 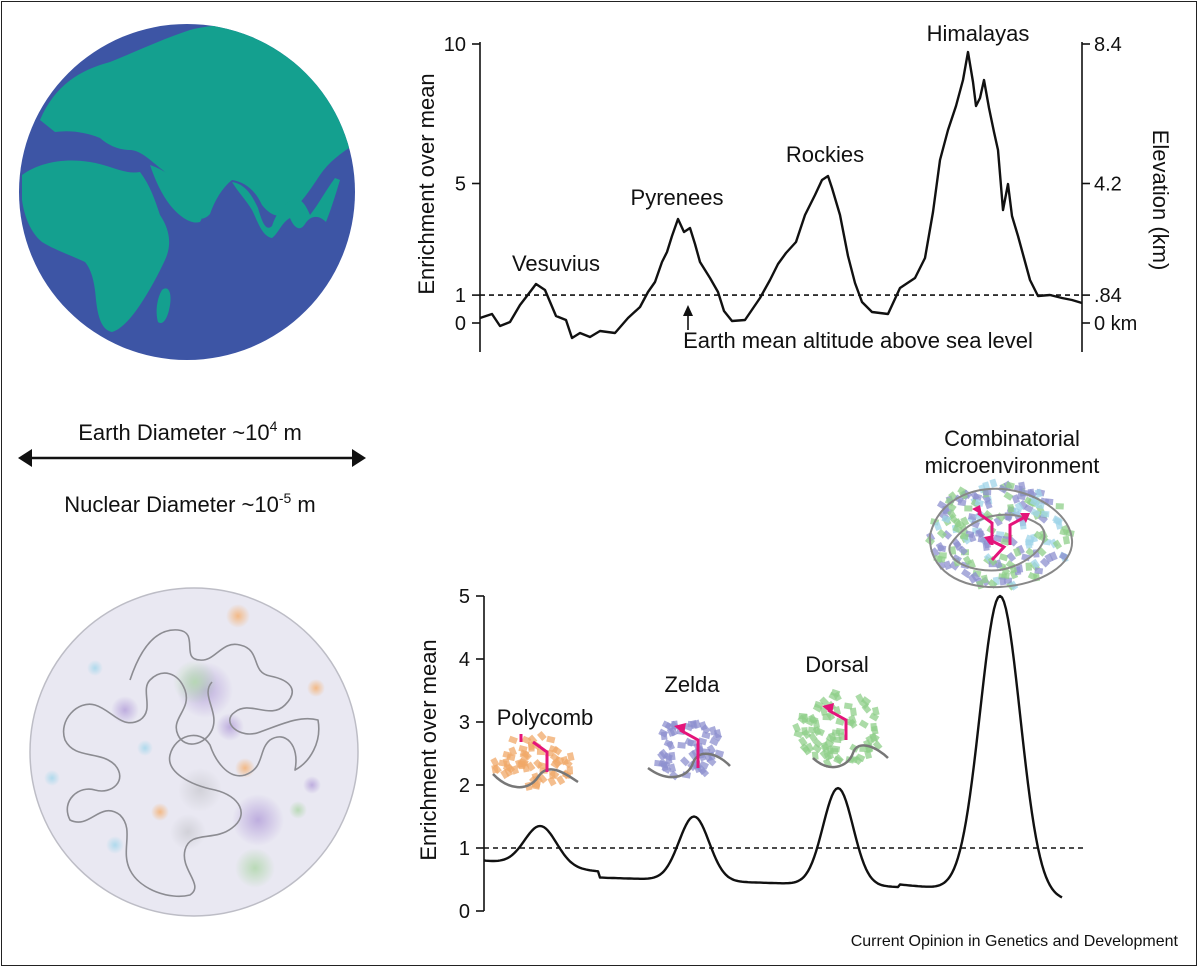 I want to click on top-left-tick-label: 5, so click(x=460, y=185).